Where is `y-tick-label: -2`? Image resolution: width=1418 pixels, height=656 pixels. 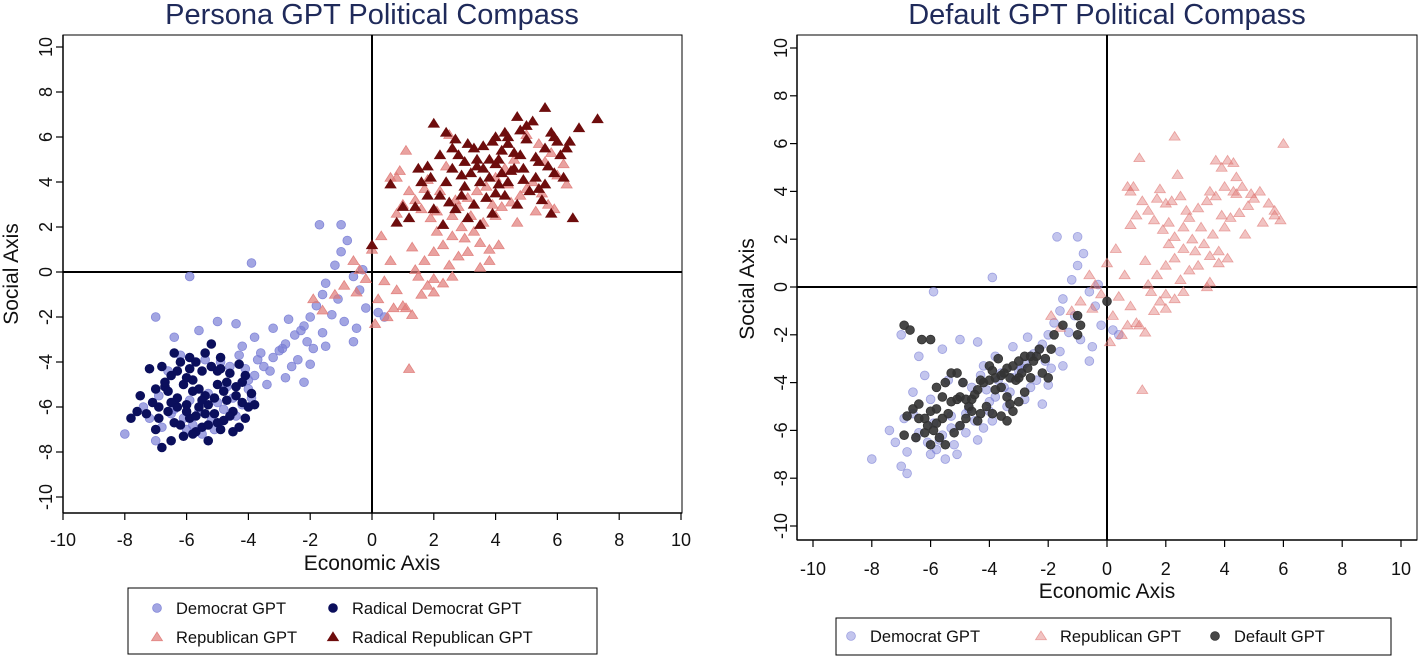
y-tick-label: -2 is located at coordinates (781, 335).